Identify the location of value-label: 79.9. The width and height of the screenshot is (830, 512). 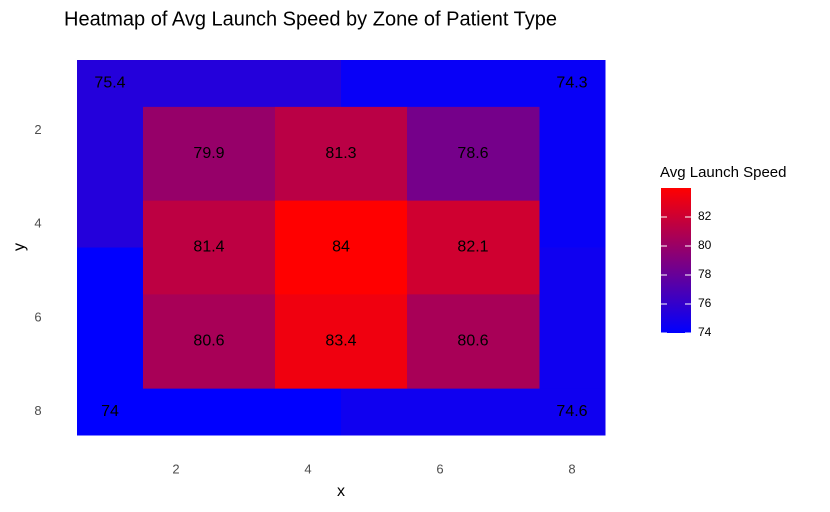
(208, 153).